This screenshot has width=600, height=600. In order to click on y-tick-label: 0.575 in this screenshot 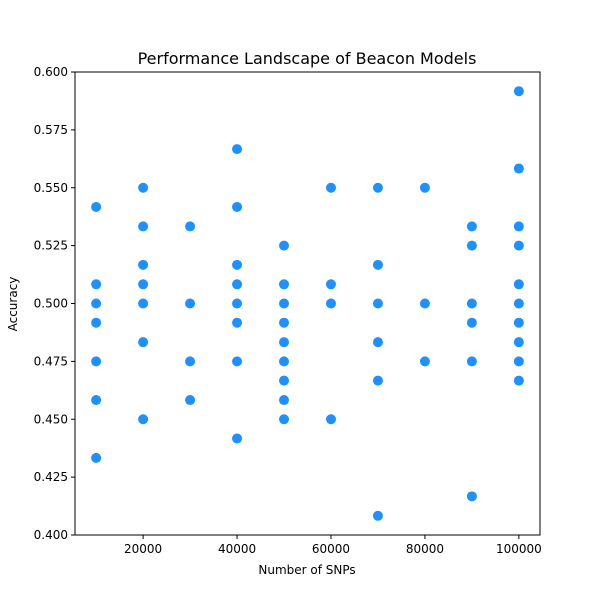, I will do `click(51, 130)`.